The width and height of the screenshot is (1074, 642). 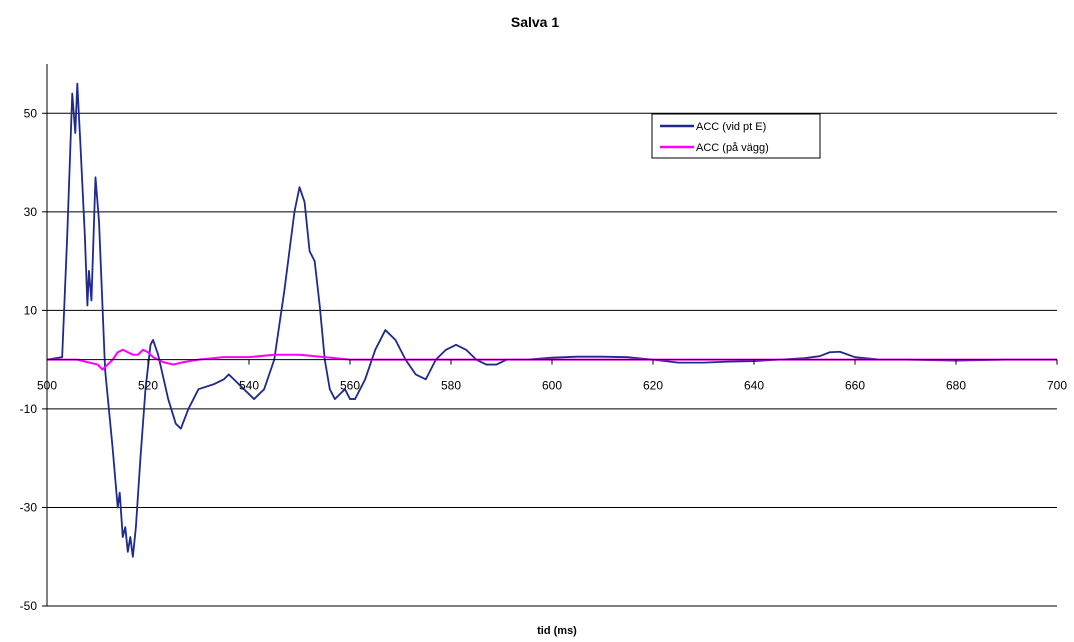 I want to click on legend-label-2: ACC (på vägg), so click(x=732, y=148).